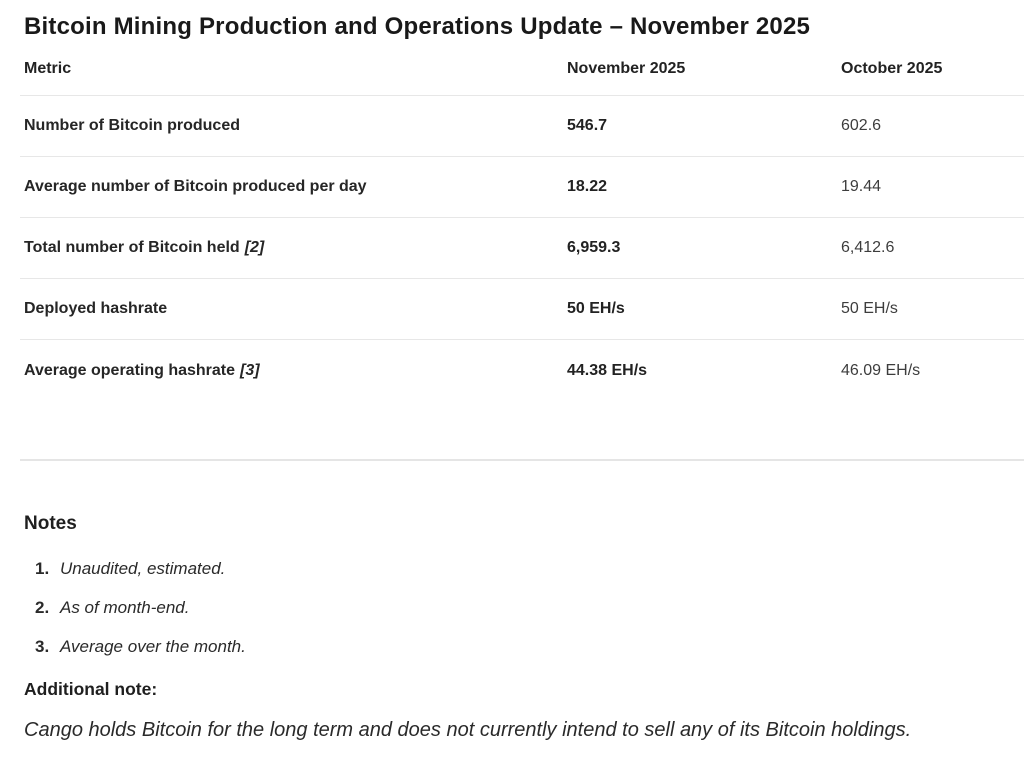 This screenshot has width=1024, height=759. What do you see at coordinates (291, 371) in the screenshot?
I see `metric-label: Average operating hashrate [3]` at bounding box center [291, 371].